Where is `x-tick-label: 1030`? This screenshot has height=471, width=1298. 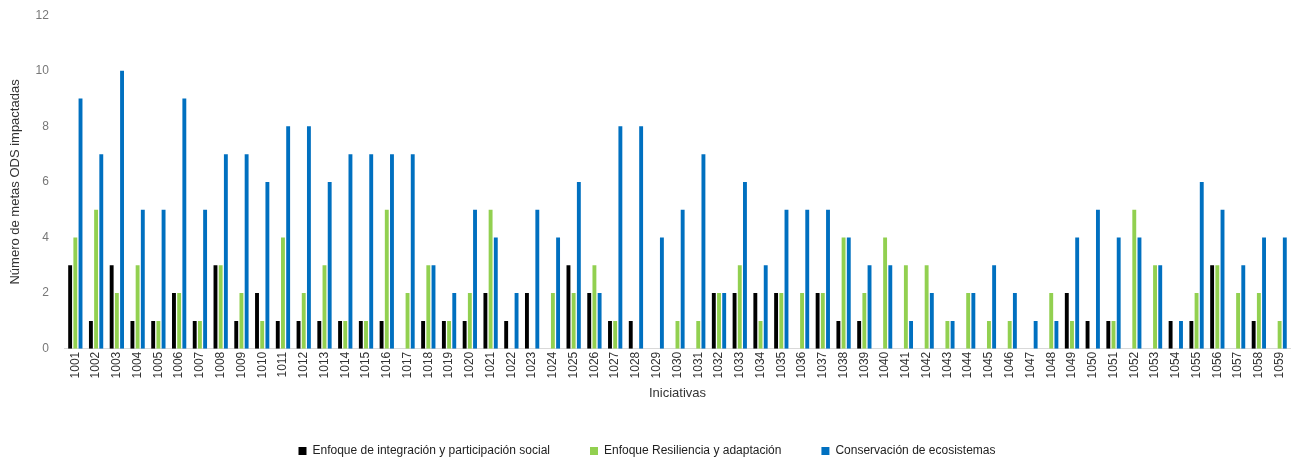
x-tick-label: 1030 is located at coordinates (676, 365).